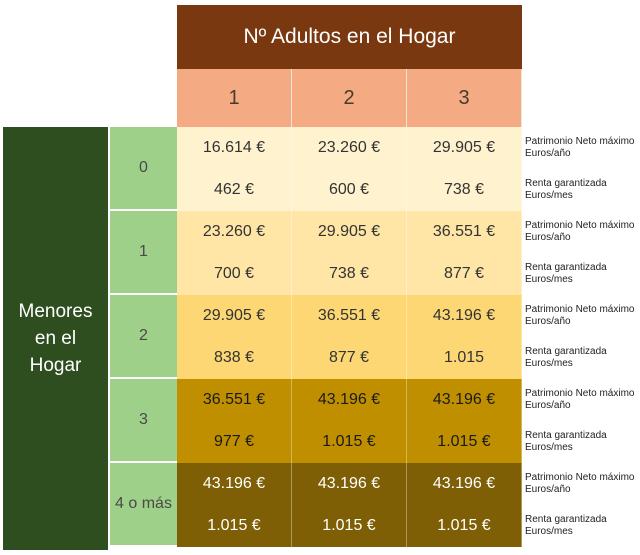  I want to click on renta-value: 600 €, so click(349, 190).